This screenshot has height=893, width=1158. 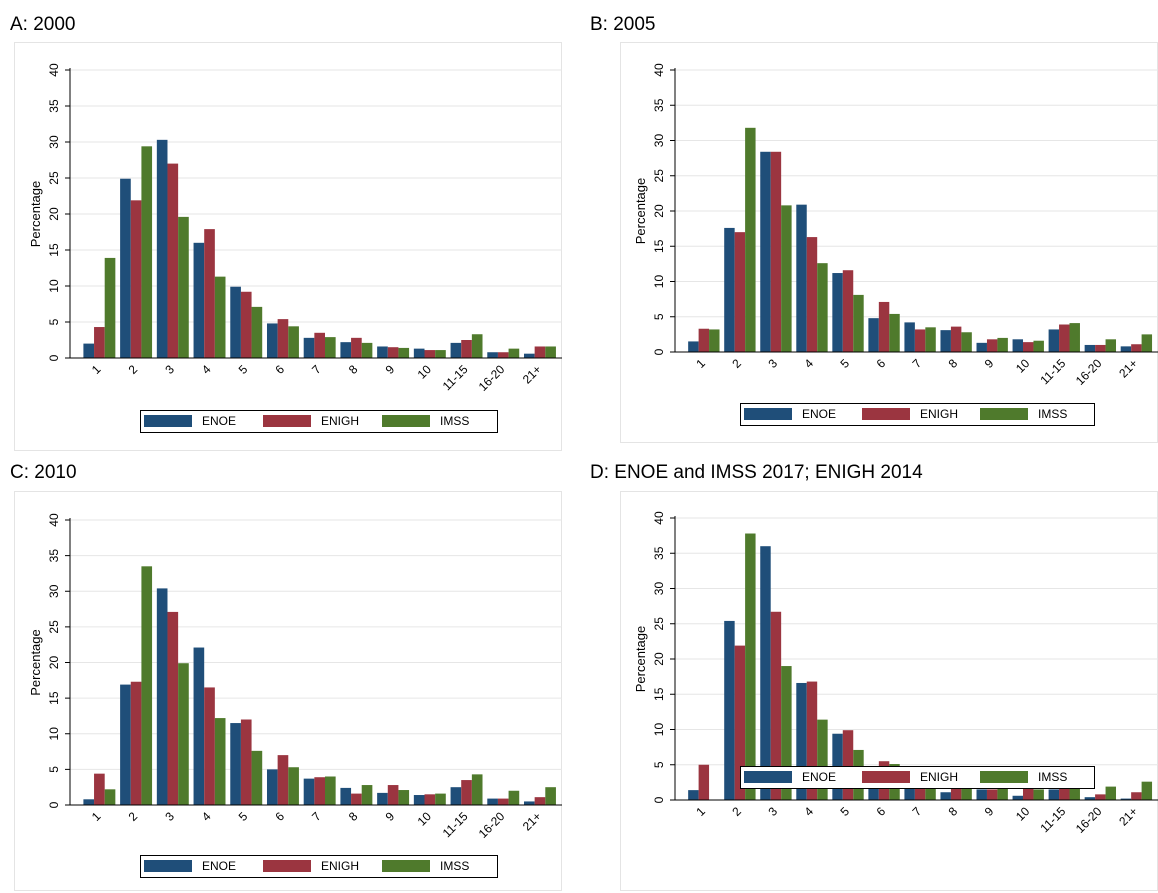 I want to click on chart-a-y-tick-label: 20, so click(x=54, y=214).